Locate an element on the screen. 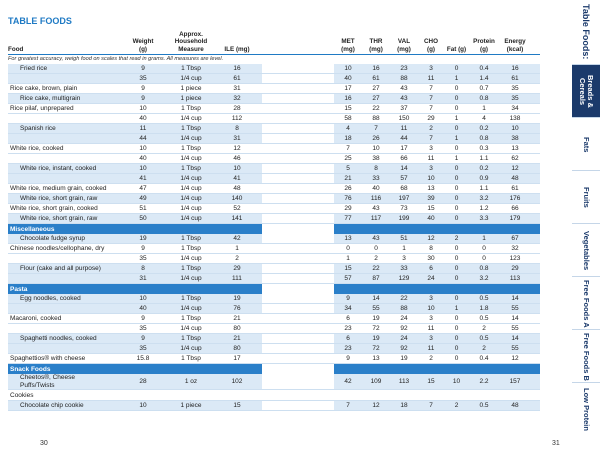 This screenshot has width=600, height=461. table-row: 40 1/4 cup 46 25 38 66 11 1 1.1 62 is located at coordinates (274, 159).